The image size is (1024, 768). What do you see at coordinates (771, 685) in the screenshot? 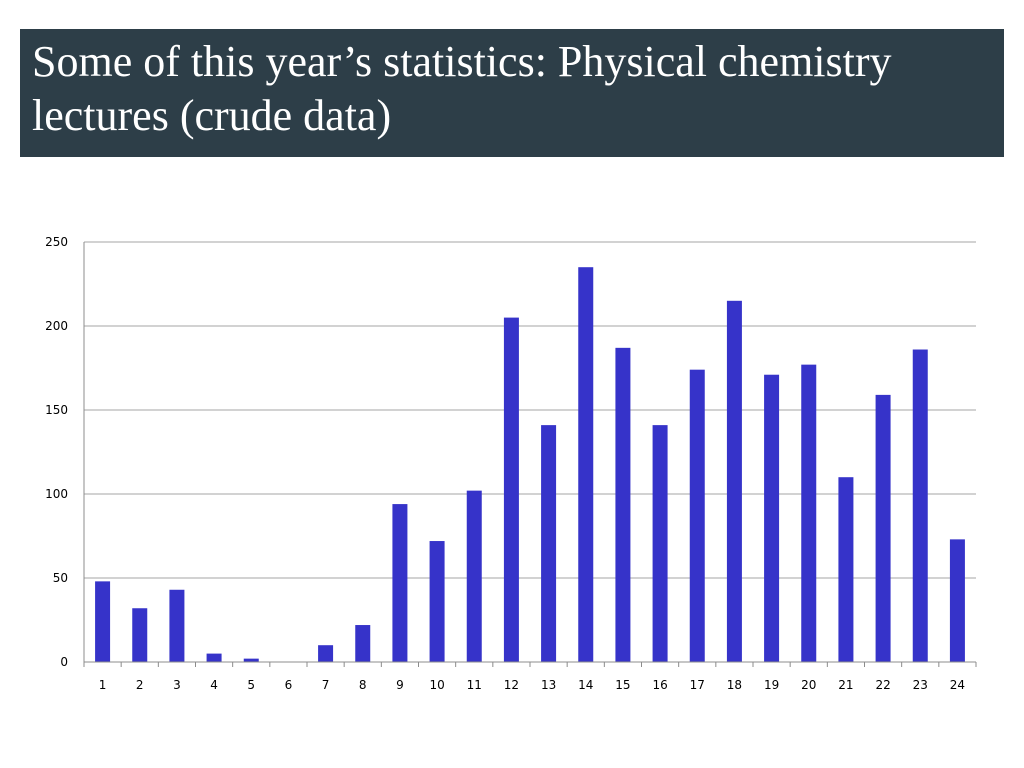
I see `x-tick-label: 19` at bounding box center [771, 685].